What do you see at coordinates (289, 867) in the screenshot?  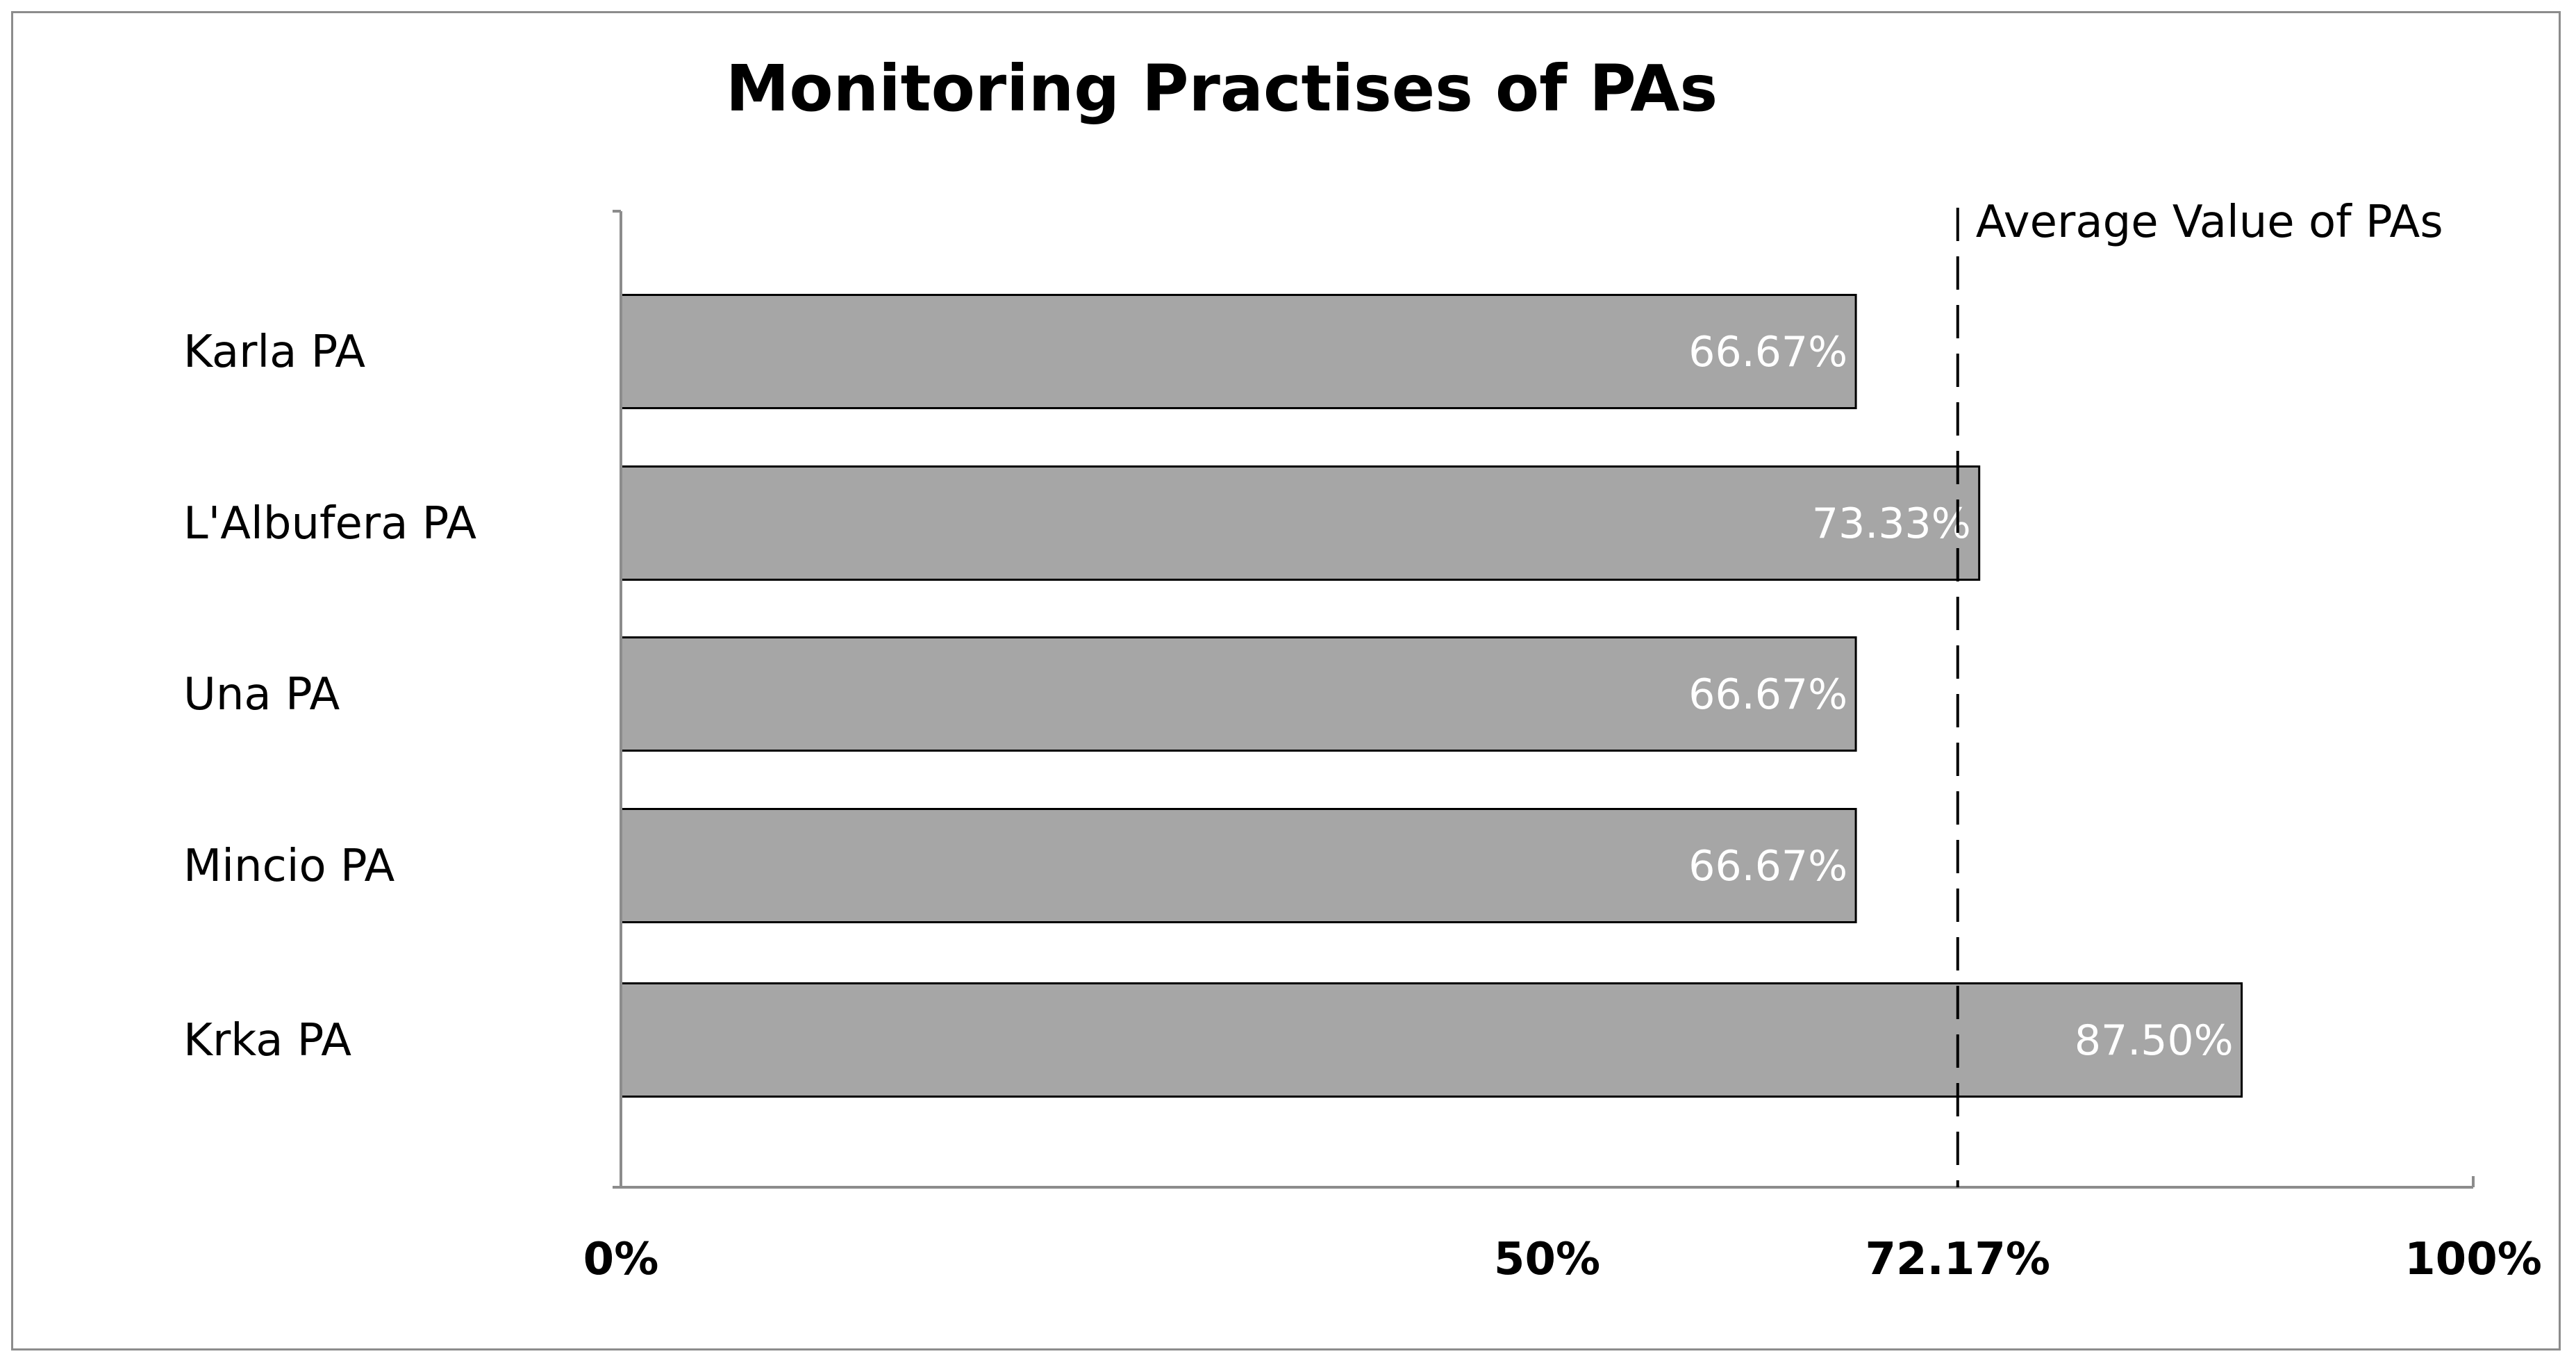 I see `category-label: Mincio PA` at bounding box center [289, 867].